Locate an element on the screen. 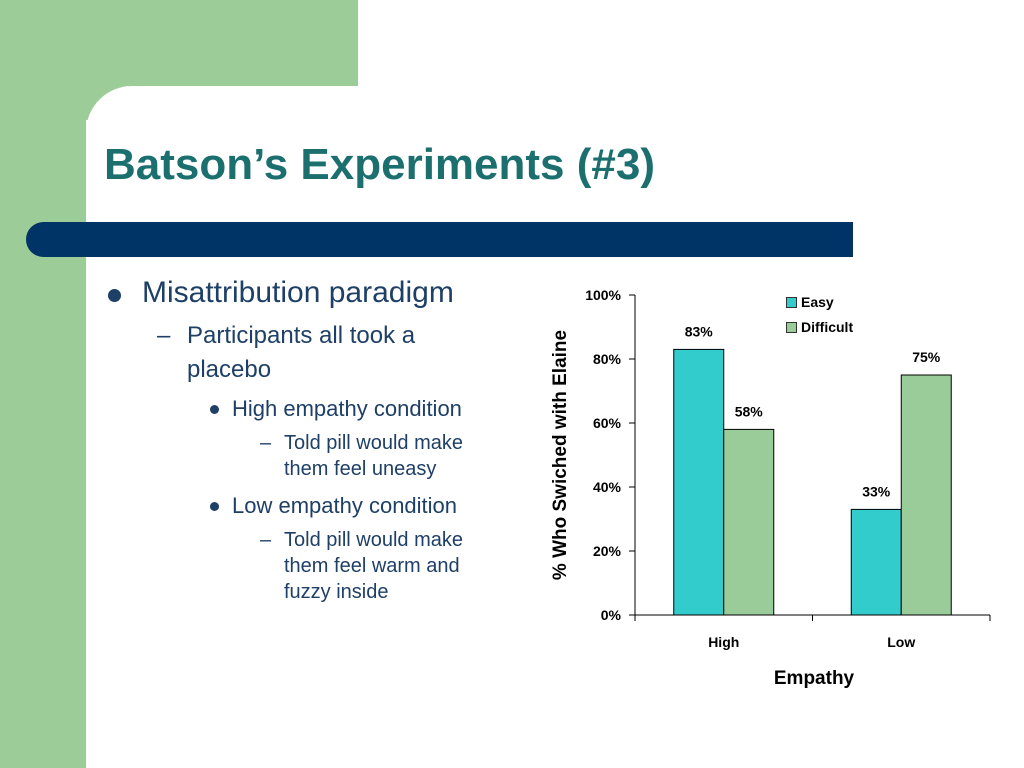  bullet-text: Low empathy condition is located at coordinates (345, 505).